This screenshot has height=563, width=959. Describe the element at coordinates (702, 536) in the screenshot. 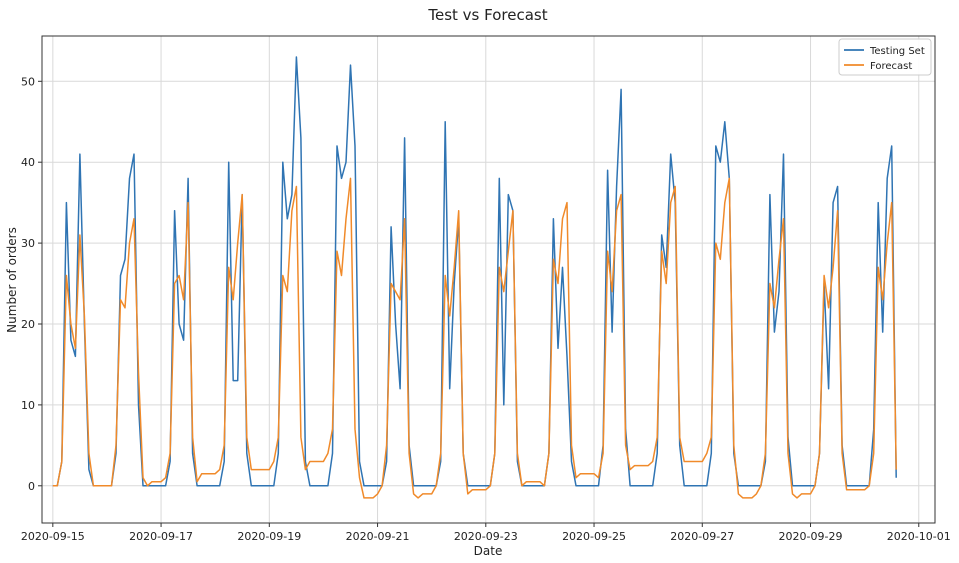

I see `x-tick-label: 2020-09-27` at that location.